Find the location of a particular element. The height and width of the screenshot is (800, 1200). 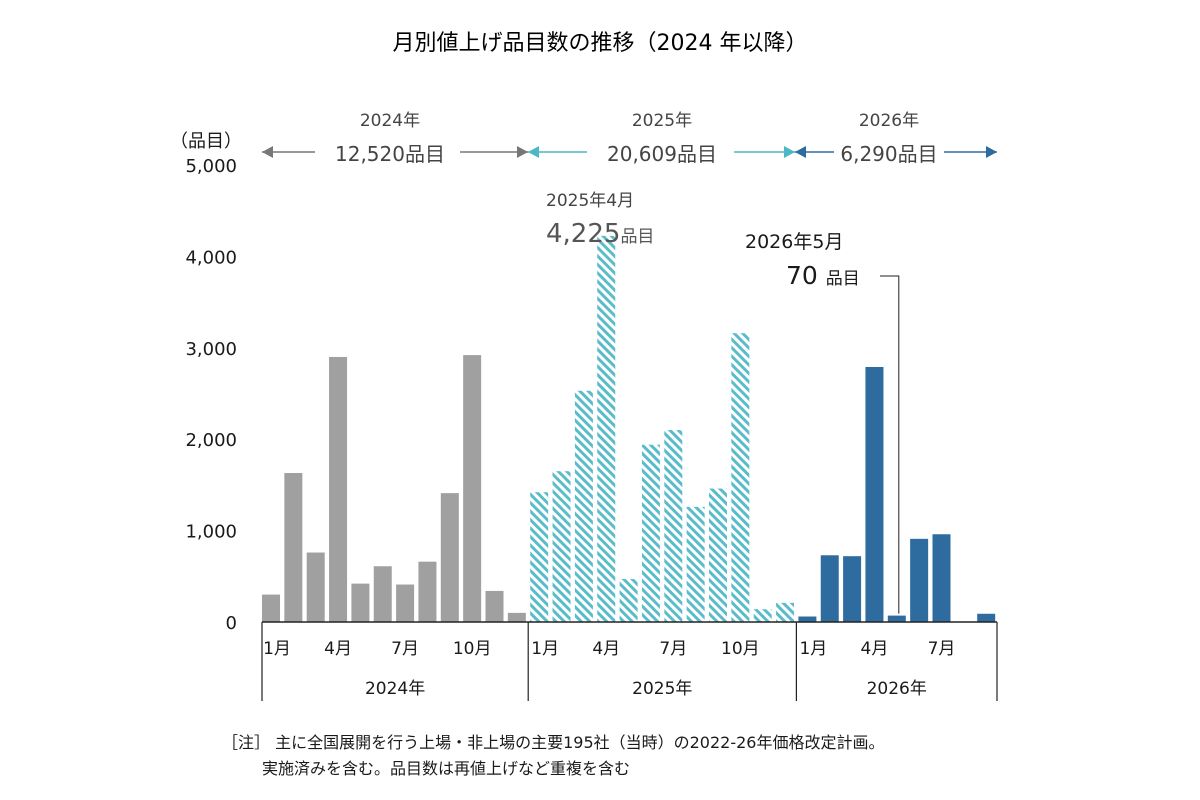

range-year-label: 2026年 is located at coordinates (889, 121).